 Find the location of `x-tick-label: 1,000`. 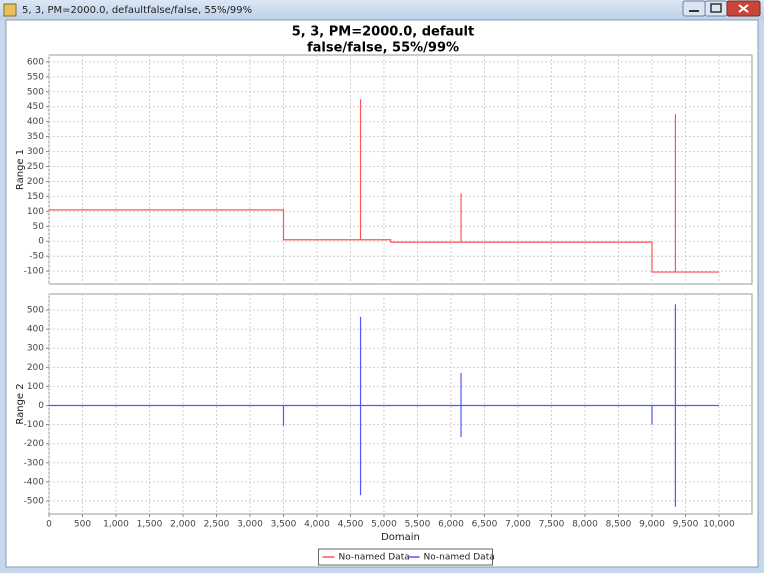

x-tick-label: 1,000 is located at coordinates (116, 525).